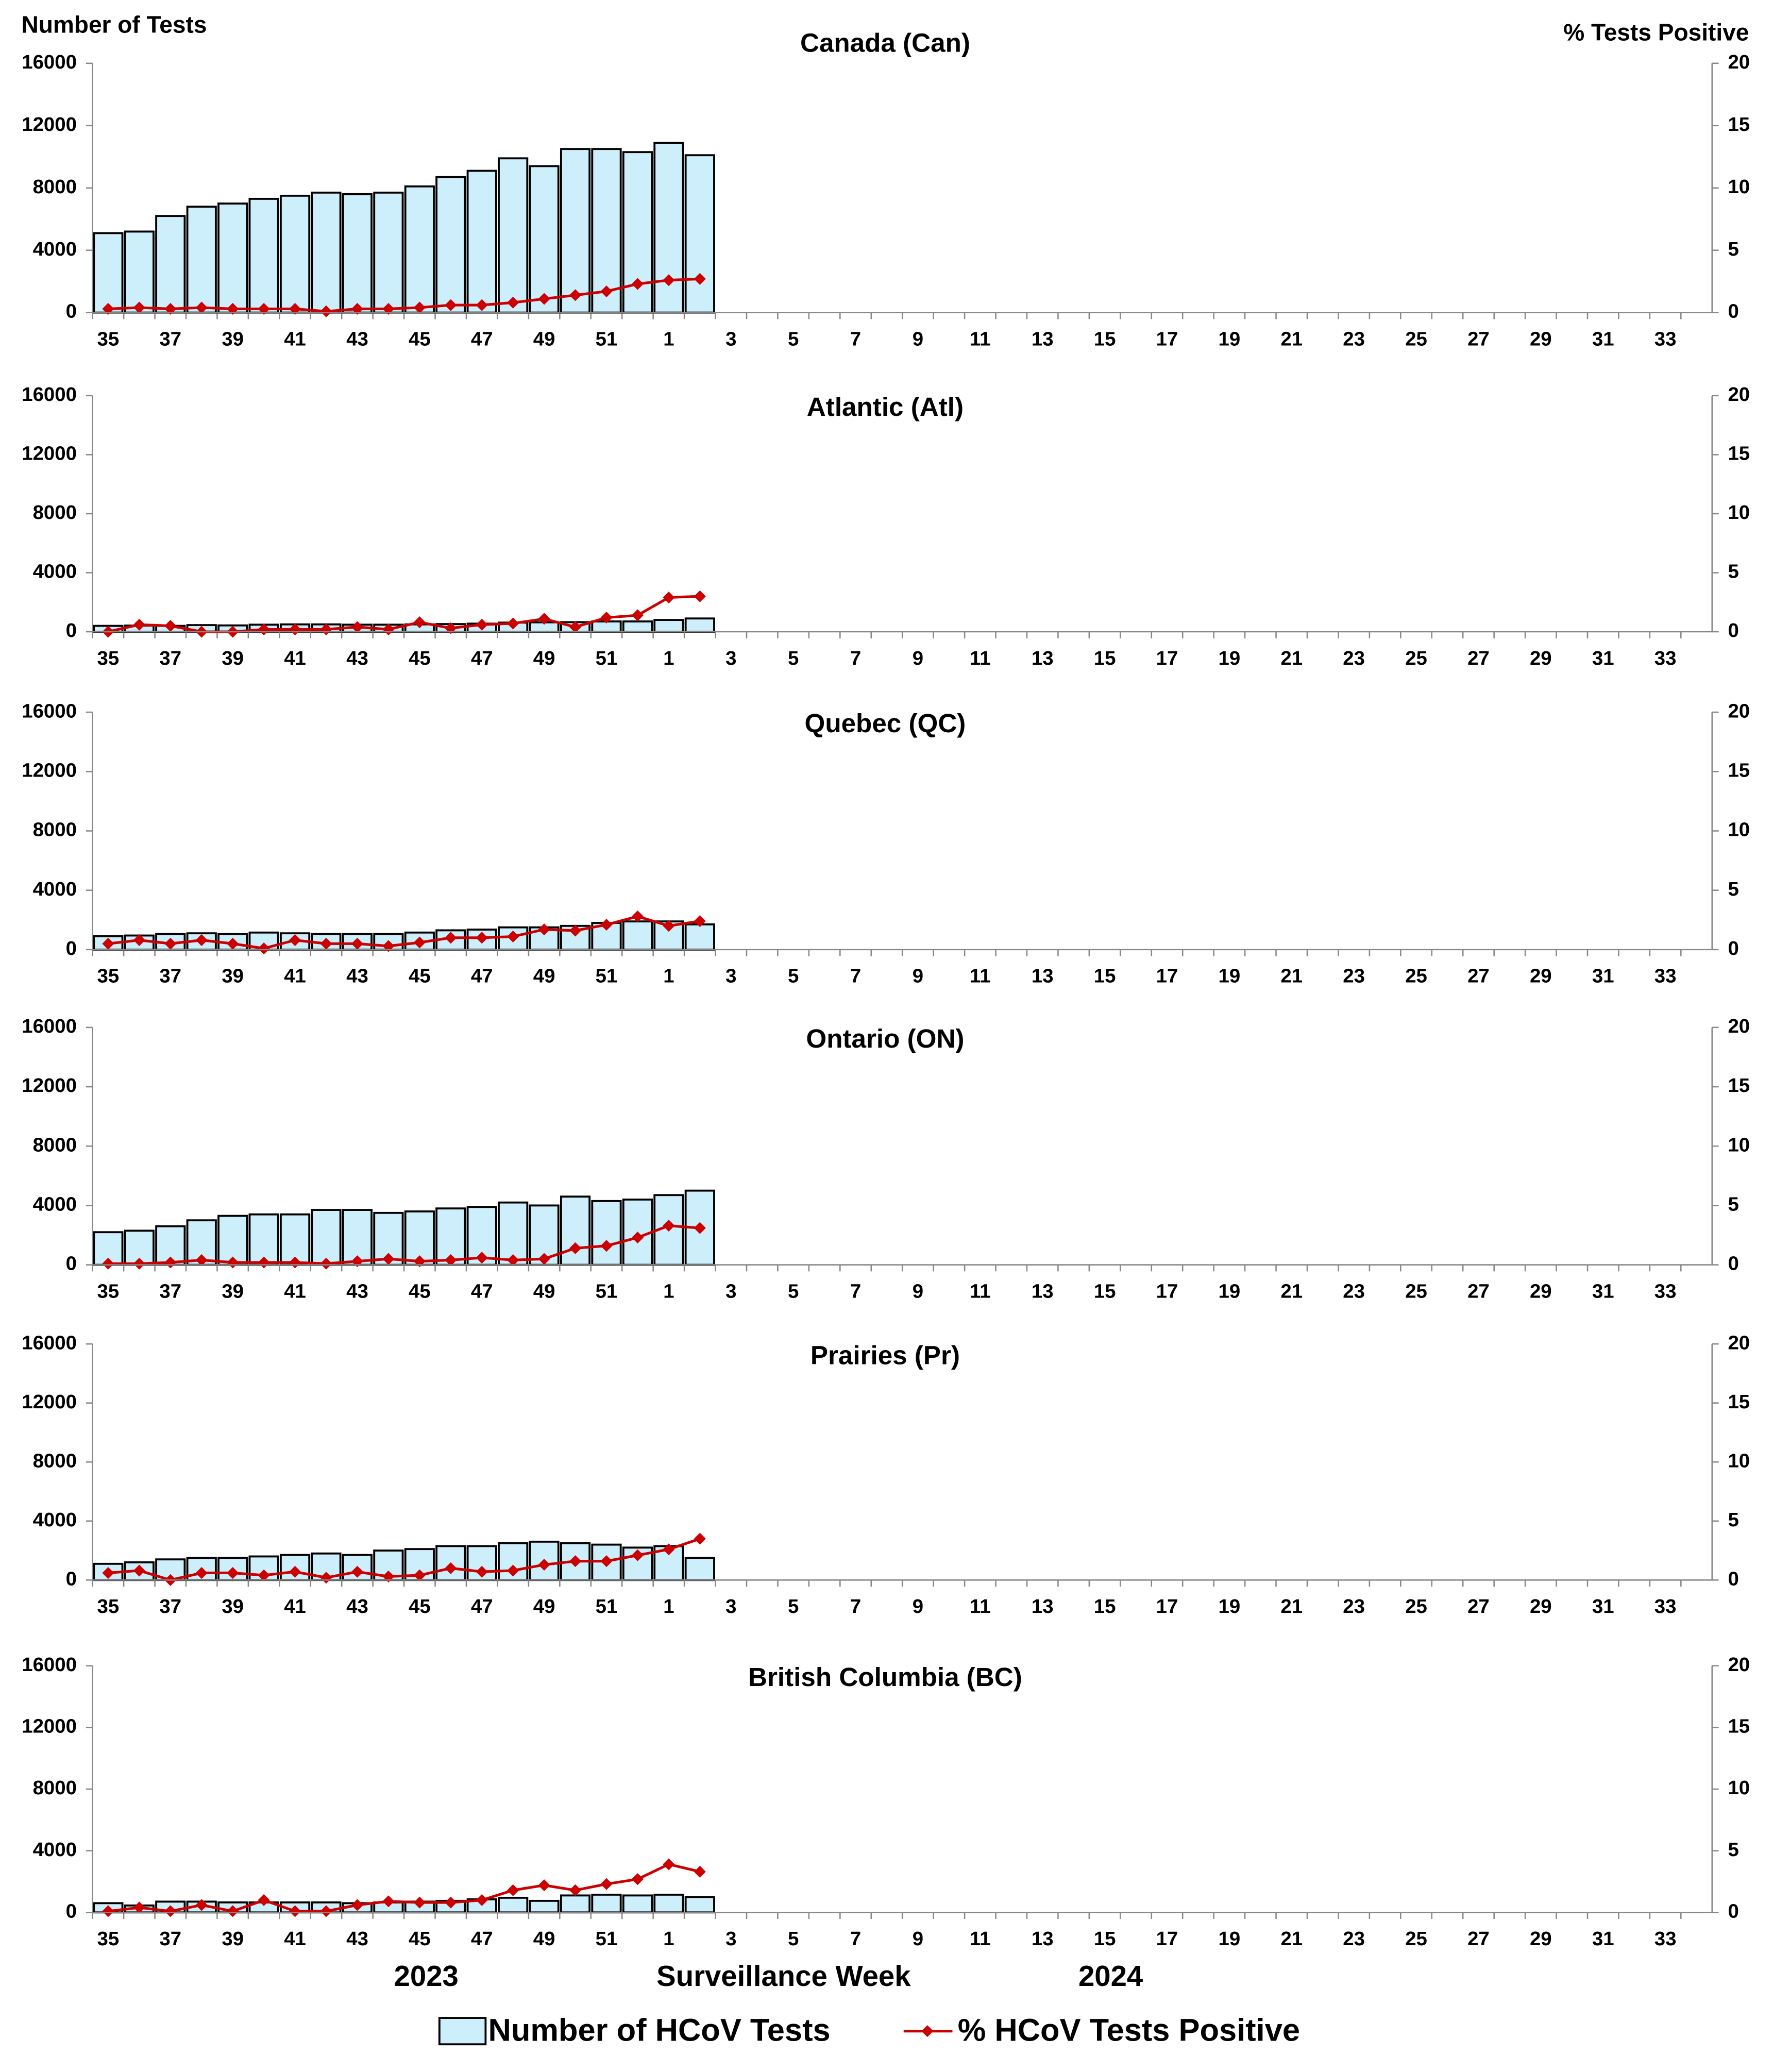  I want to click on x-tick-label: 31, so click(1603, 976).